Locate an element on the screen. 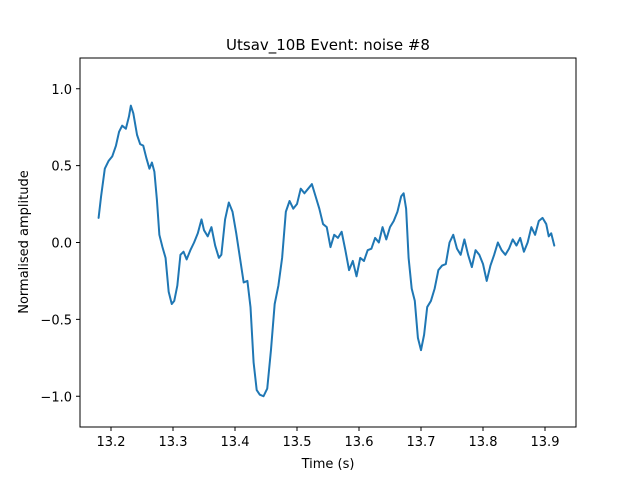 Image resolution: width=640 pixels, height=480 pixels. x-tick-label: 13.3 is located at coordinates (173, 442).